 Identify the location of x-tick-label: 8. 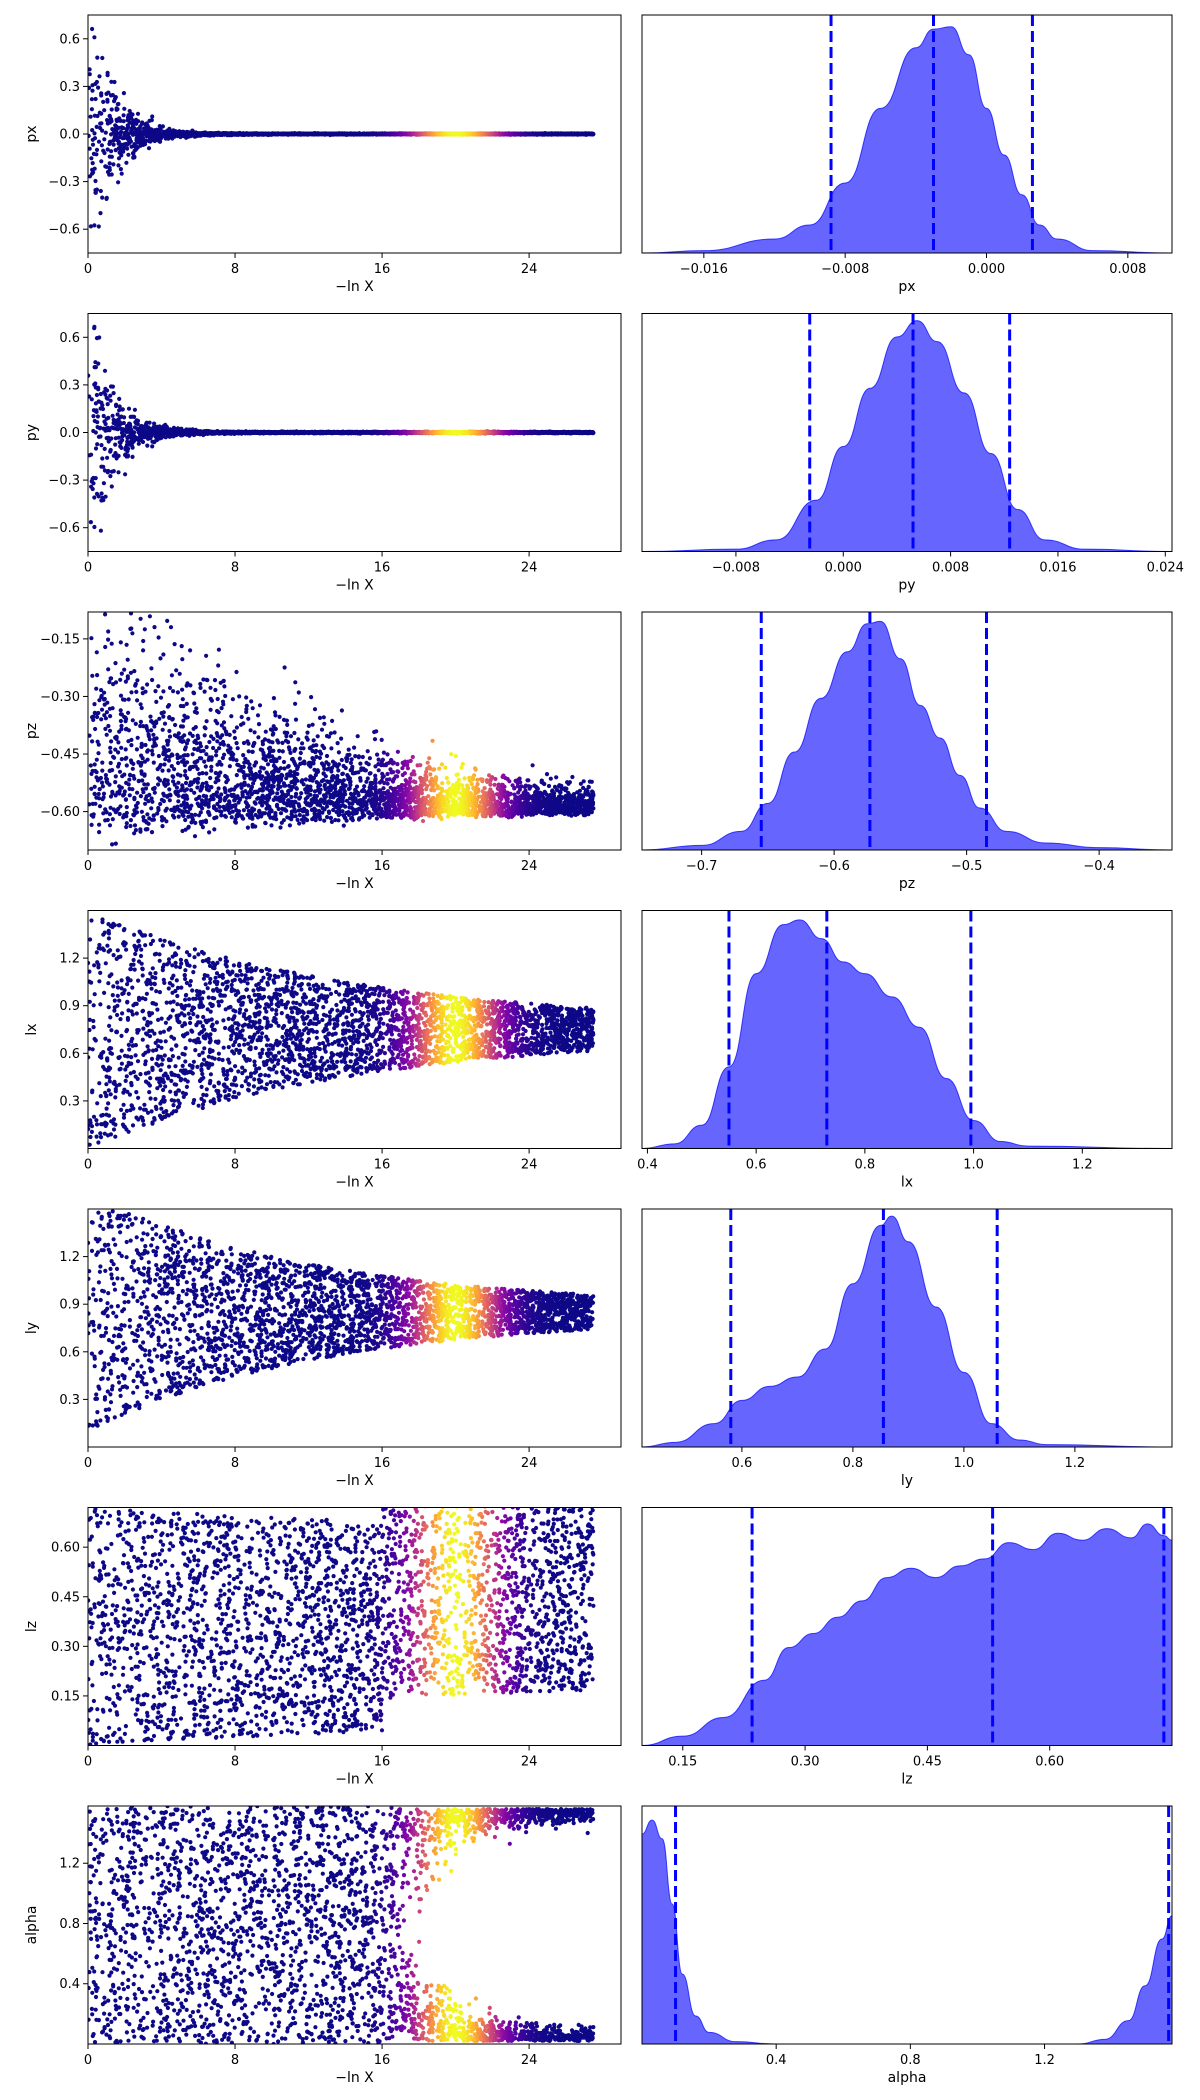
(235, 269).